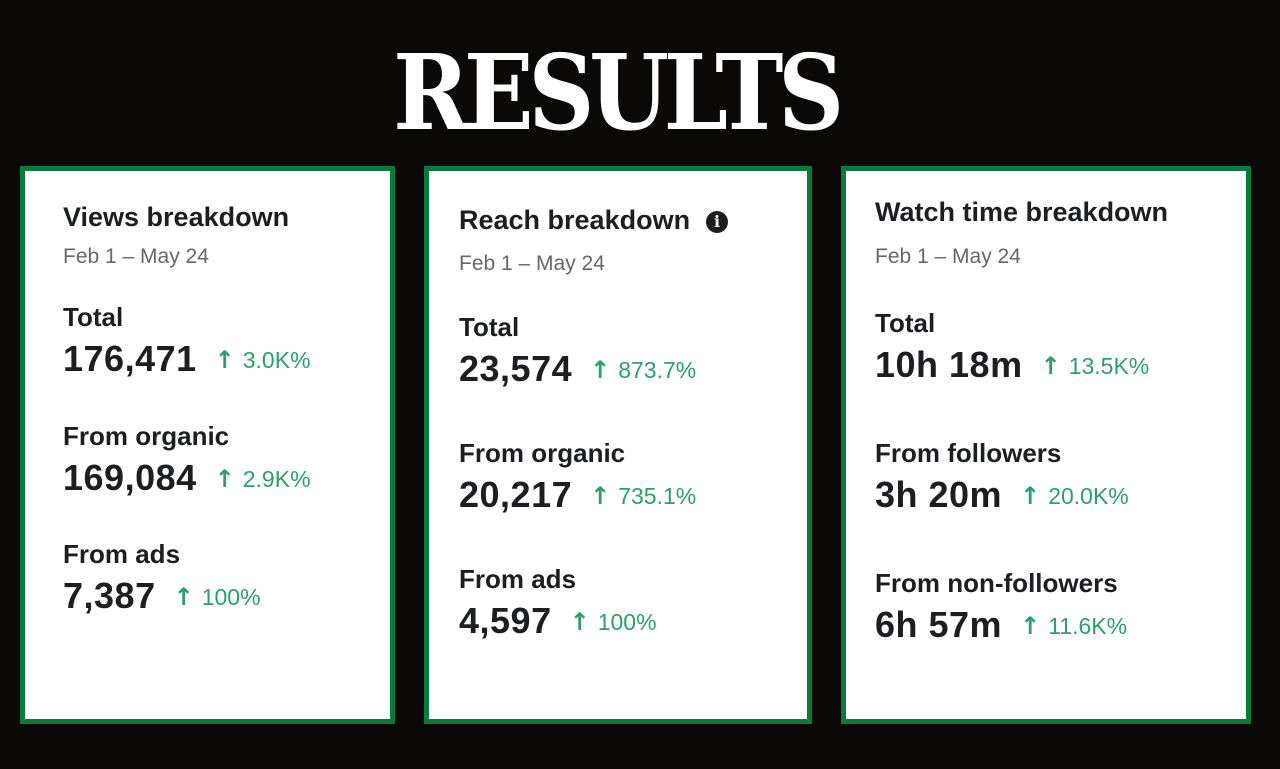  I want to click on change-percent: 20.0K%, so click(1088, 496).